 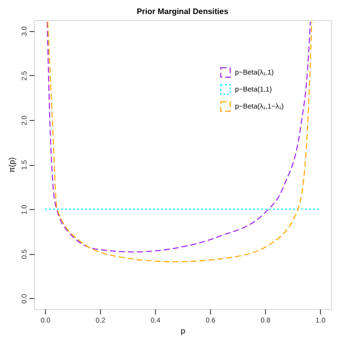 I want to click on y-axis-title: π(p), so click(x=12, y=165).